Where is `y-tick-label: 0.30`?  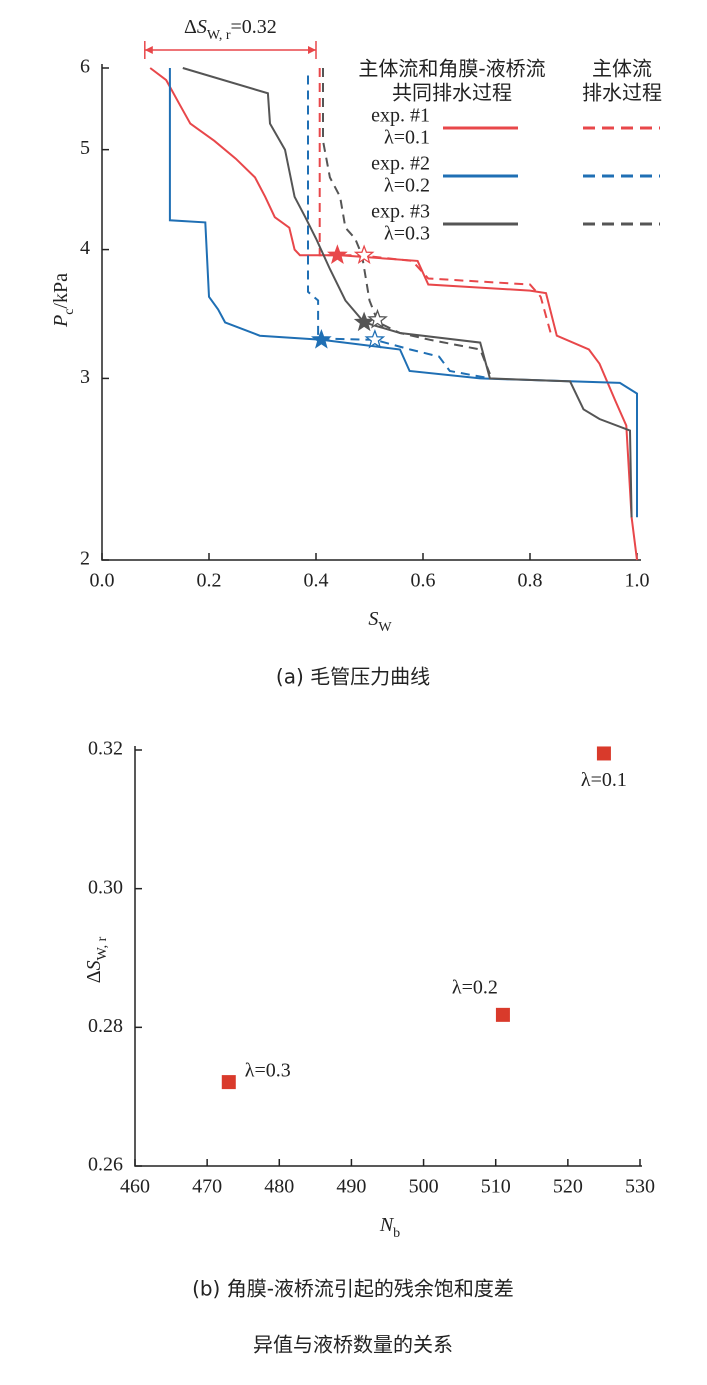
y-tick-label: 0.30 is located at coordinates (105, 887).